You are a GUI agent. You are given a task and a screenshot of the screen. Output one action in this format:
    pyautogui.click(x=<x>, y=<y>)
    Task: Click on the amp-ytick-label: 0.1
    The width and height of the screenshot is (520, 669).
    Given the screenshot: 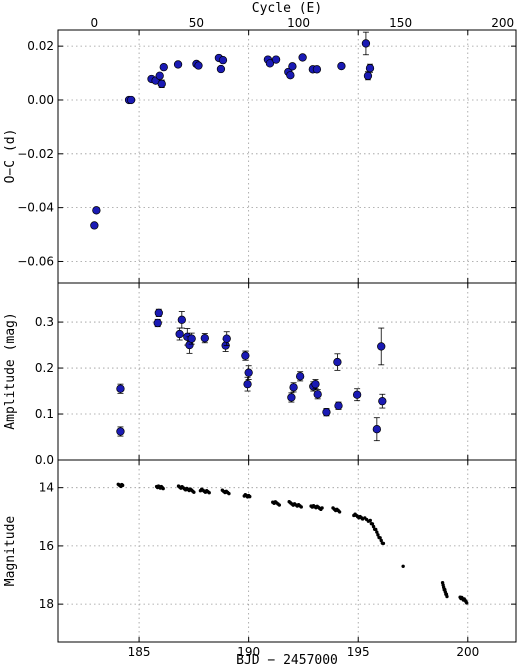 What is the action you would take?
    pyautogui.click(x=44, y=414)
    